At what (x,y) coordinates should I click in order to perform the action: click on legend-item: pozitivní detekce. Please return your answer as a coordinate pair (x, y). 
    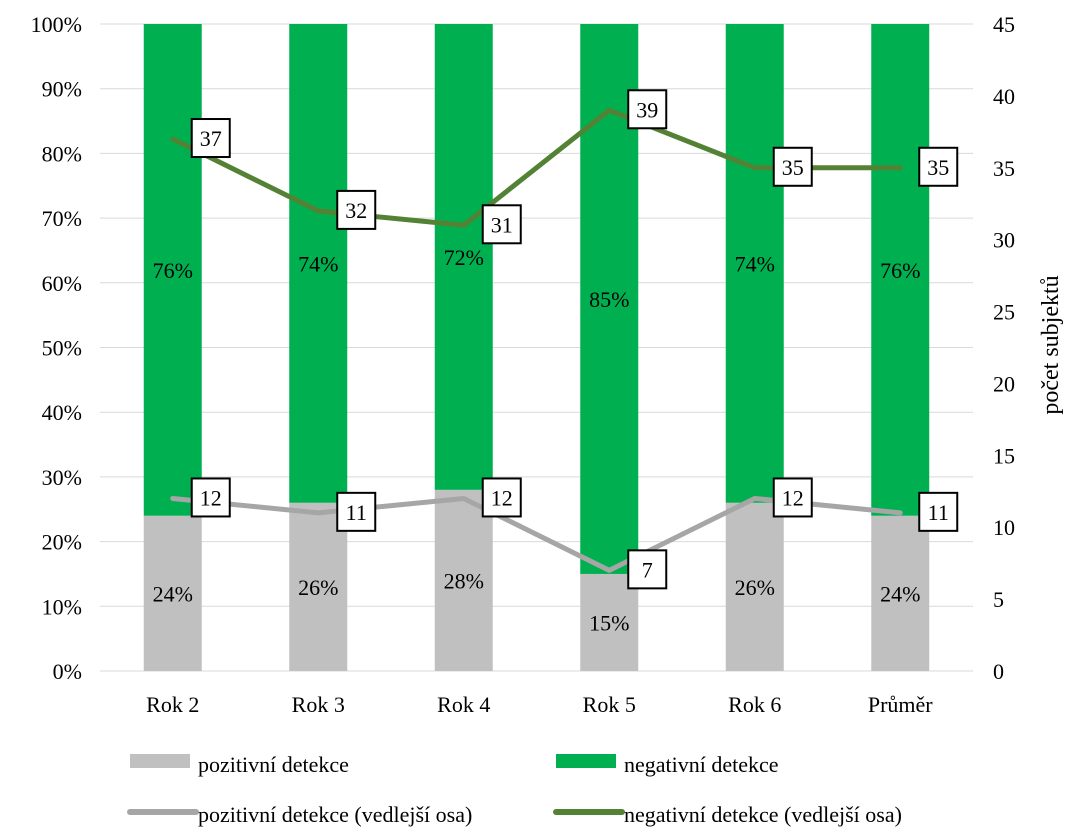
    Looking at the image, I should click on (239, 764).